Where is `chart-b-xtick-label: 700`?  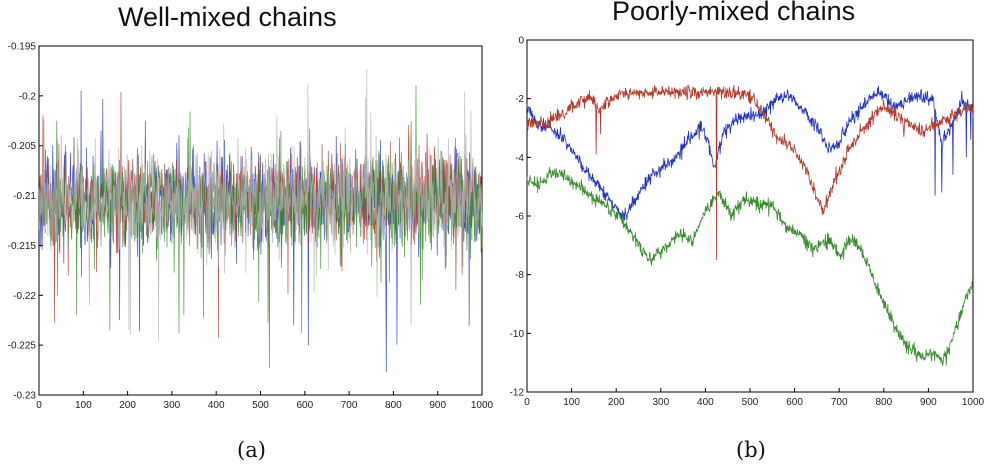
chart-b-xtick-label: 700 is located at coordinates (839, 402).